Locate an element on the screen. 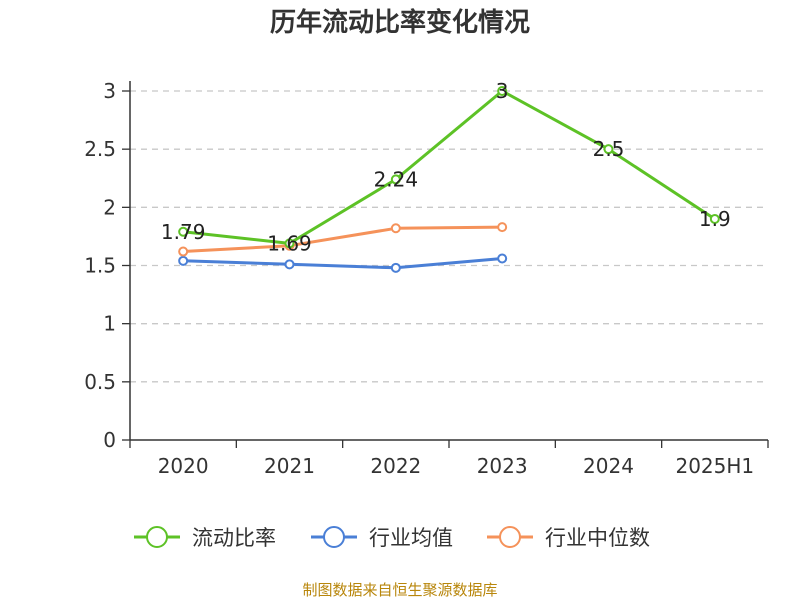 The width and height of the screenshot is (800, 600). chart-title: 历年流动比率变化情况 is located at coordinates (400, 22).